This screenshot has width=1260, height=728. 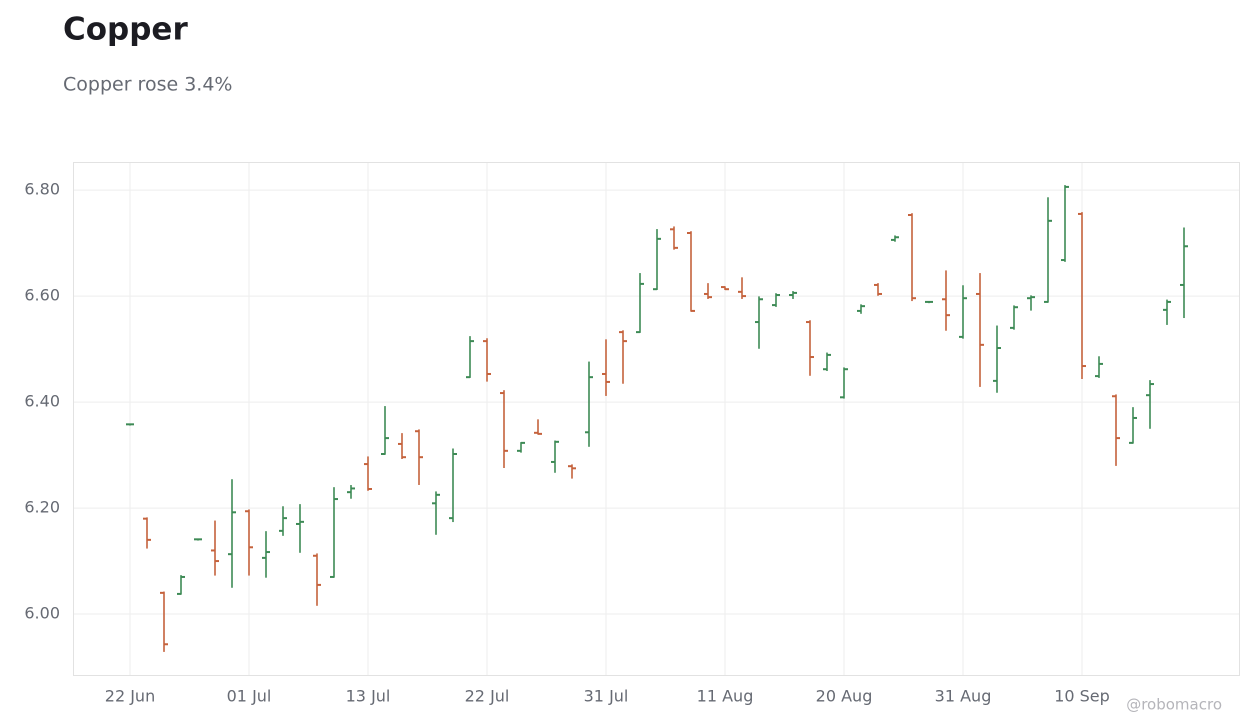 I want to click on x-tick-label: 11 Aug, so click(x=725, y=696).